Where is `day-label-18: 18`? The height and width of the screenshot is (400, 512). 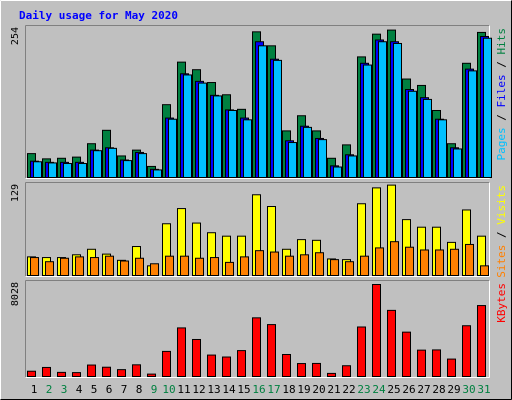
day-label-18: 18 is located at coordinates (288, 389).